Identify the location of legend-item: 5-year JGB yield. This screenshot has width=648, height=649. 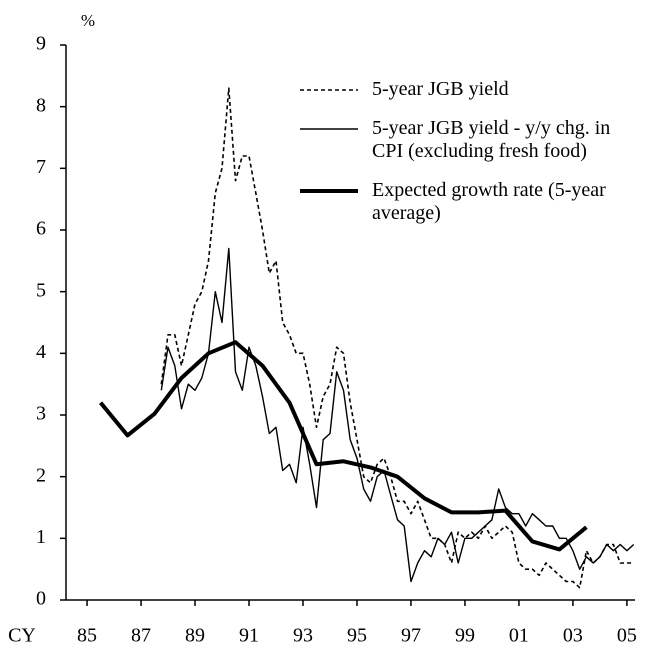
(465, 89).